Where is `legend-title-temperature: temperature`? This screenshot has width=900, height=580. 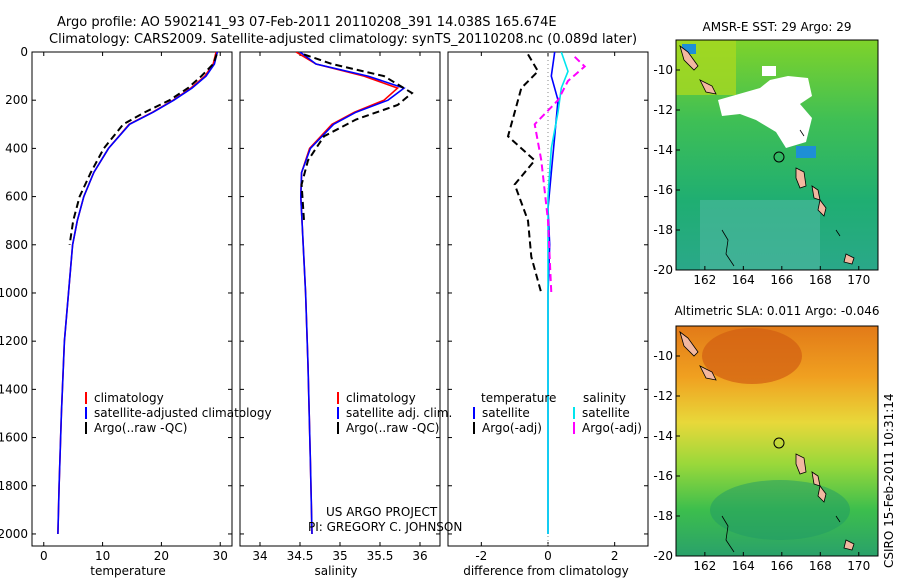 legend-title-temperature: temperature is located at coordinates (518, 398).